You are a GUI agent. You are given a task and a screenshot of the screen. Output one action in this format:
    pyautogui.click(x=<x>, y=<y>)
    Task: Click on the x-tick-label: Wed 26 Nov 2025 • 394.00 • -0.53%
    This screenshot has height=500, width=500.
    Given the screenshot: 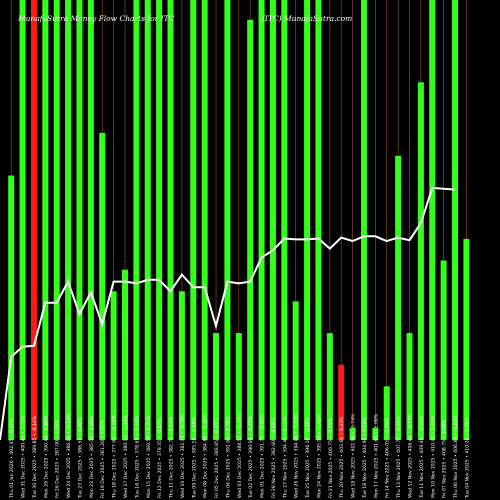 What is the action you would take?
    pyautogui.click(x=297, y=455)
    